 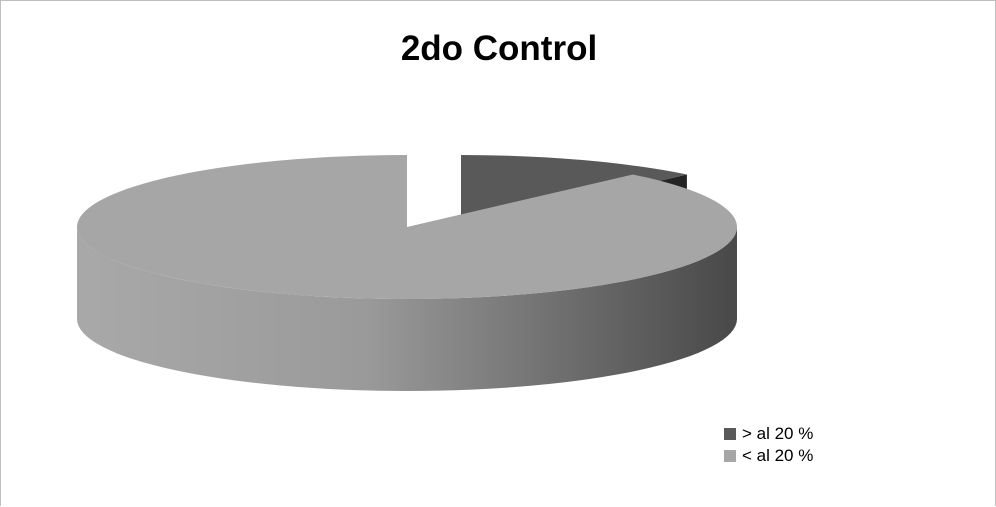 I want to click on chart-legend: > al 20 % < al 20 %, so click(x=768, y=445).